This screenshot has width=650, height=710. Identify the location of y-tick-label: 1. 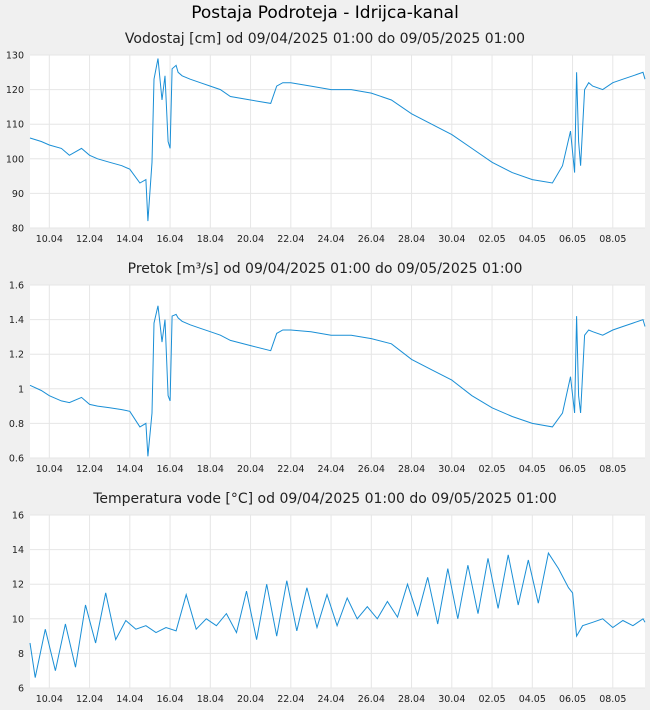
(21, 389).